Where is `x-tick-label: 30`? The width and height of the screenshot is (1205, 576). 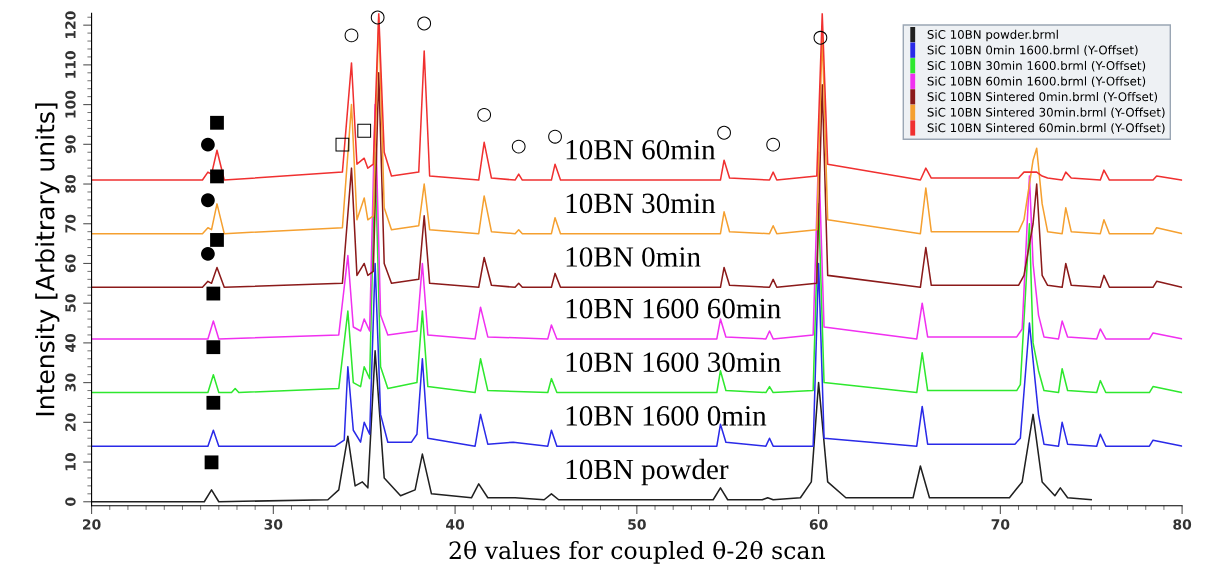 x-tick-label: 30 is located at coordinates (273, 524).